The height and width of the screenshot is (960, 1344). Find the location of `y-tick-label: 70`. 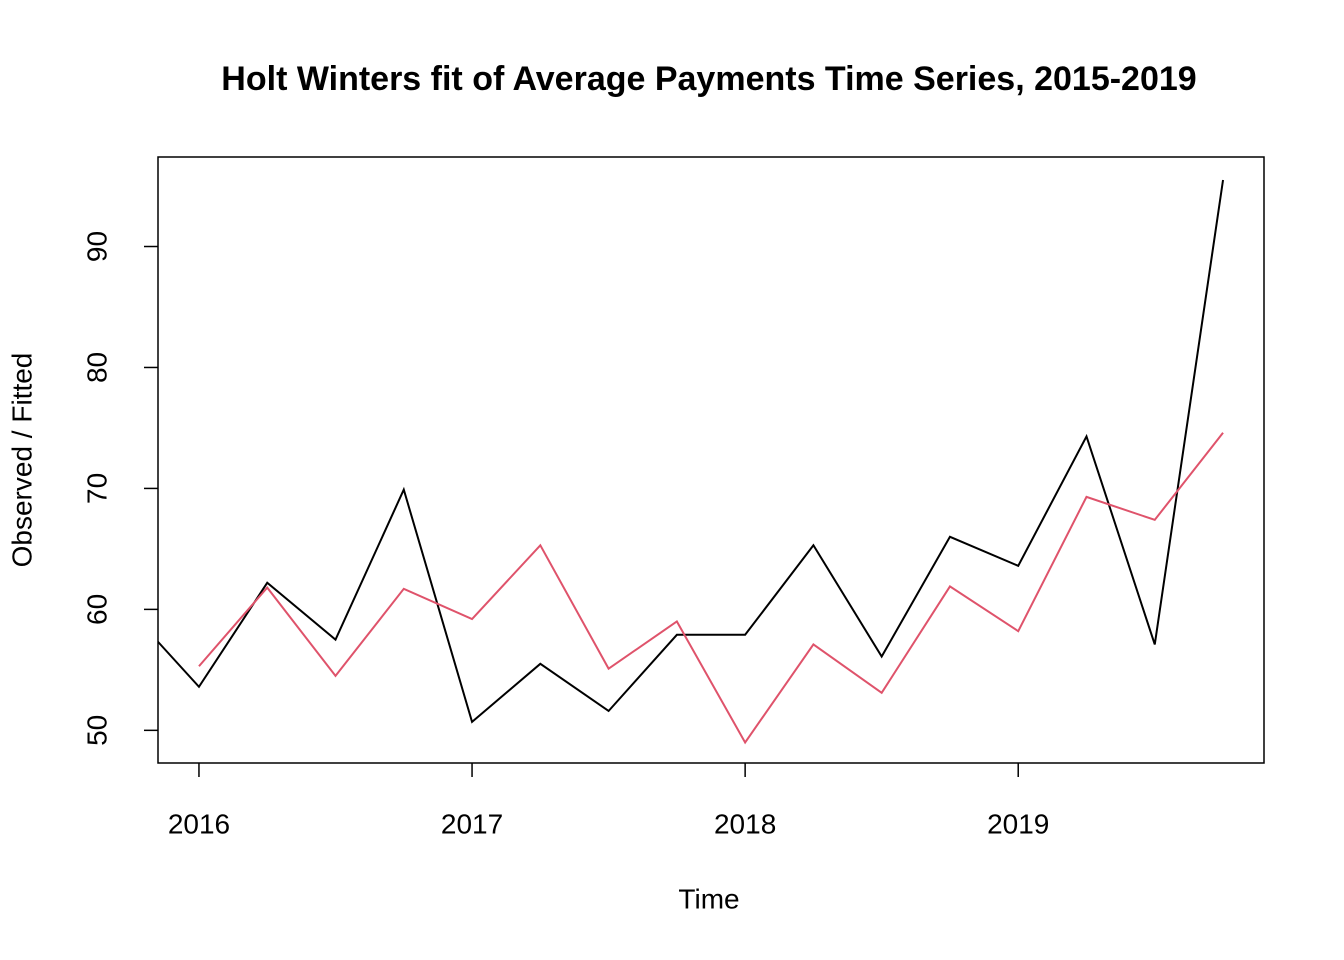

y-tick-label: 70 is located at coordinates (96, 488).